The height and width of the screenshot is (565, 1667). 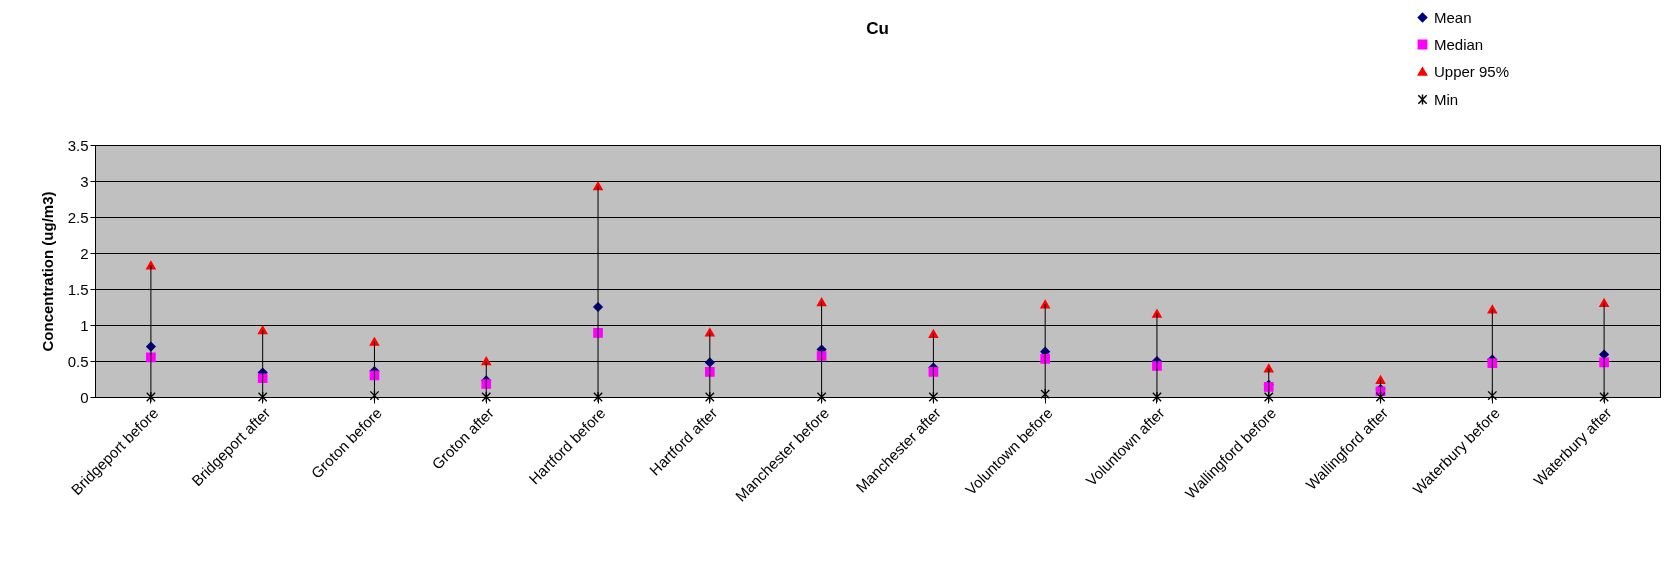 What do you see at coordinates (78, 217) in the screenshot?
I see `y-tick-label: 2.5` at bounding box center [78, 217].